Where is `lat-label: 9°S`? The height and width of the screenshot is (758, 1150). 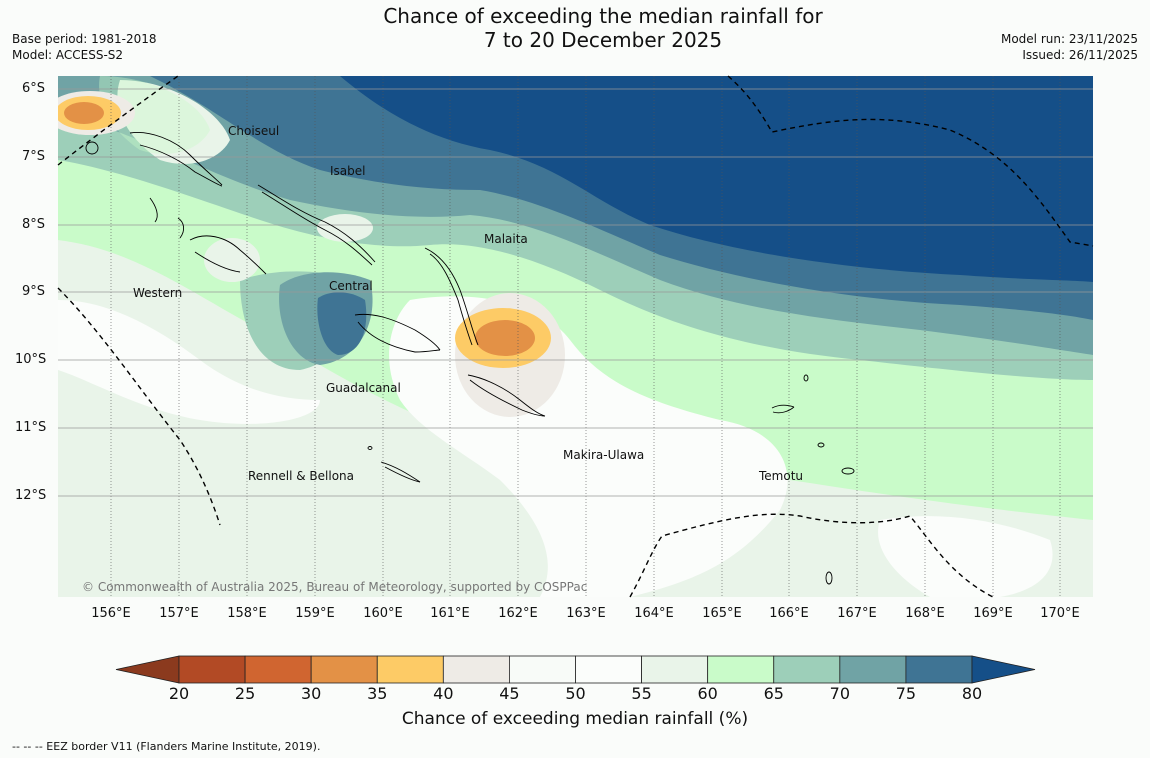
lat-label: 9°S is located at coordinates (34, 291).